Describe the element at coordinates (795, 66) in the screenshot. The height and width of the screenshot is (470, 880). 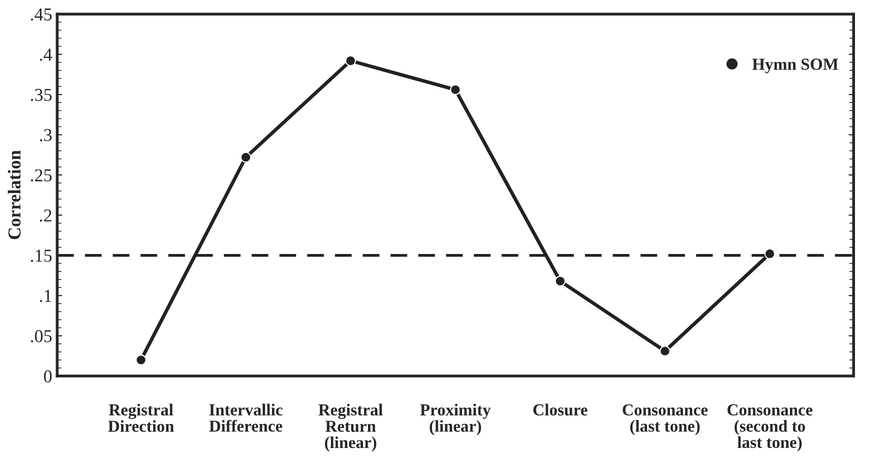
I see `legend-label: Hymn SOM` at that location.